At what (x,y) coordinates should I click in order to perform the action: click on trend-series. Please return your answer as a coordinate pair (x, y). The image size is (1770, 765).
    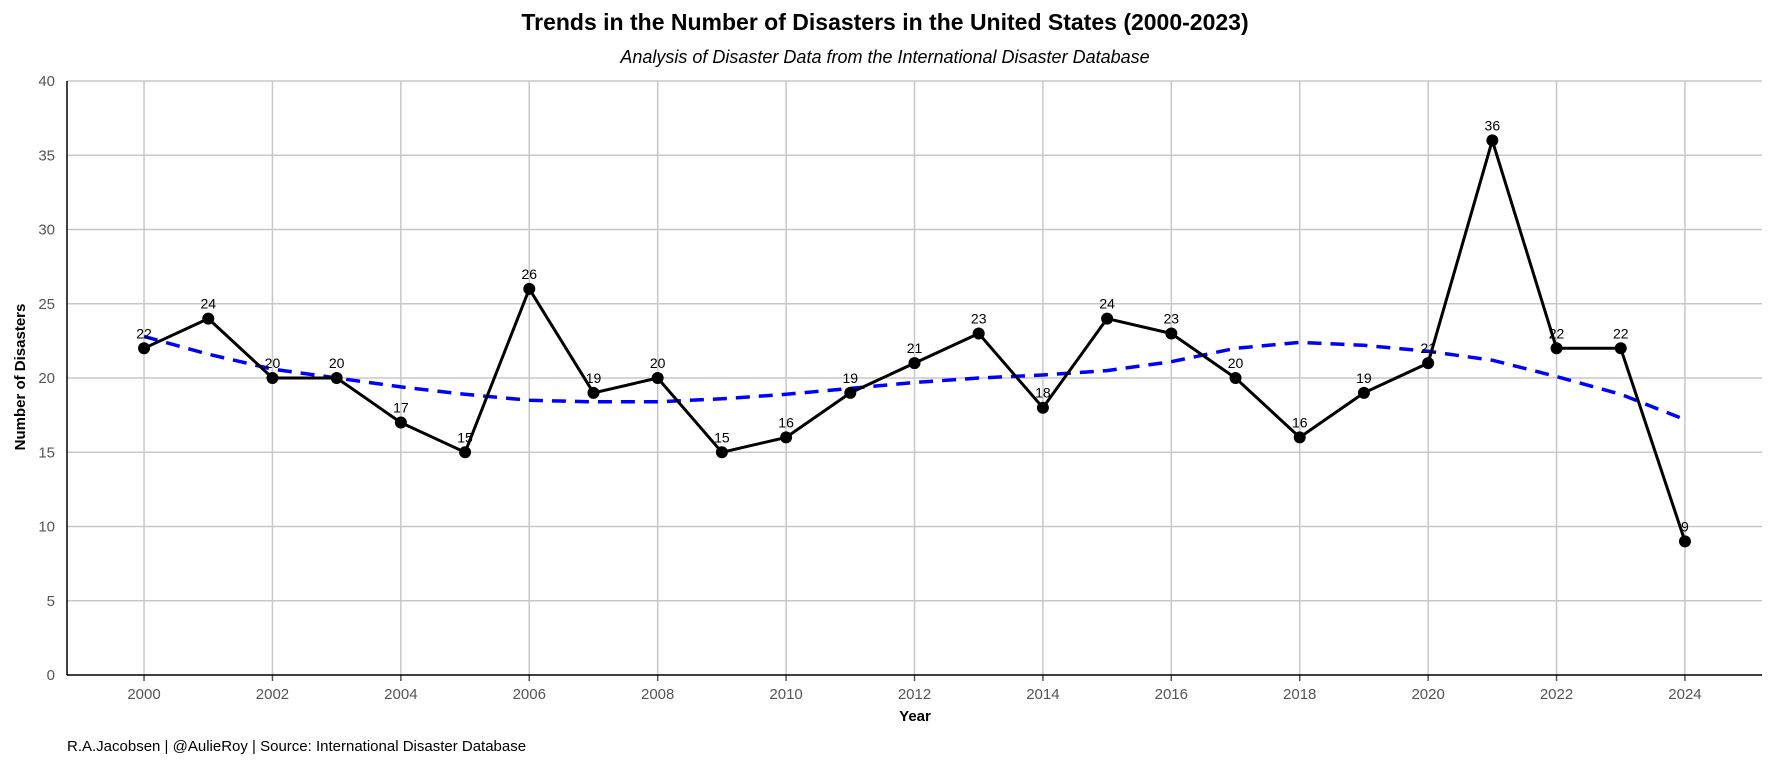
    Looking at the image, I should click on (914, 378).